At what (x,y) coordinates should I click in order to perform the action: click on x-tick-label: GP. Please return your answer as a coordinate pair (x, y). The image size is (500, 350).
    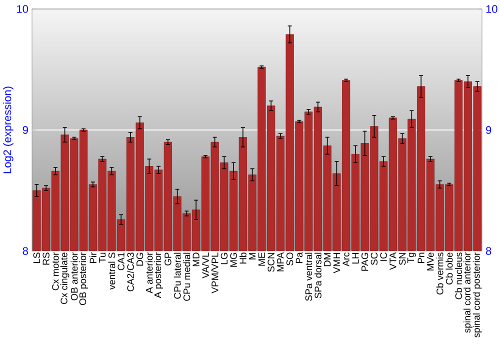
    Looking at the image, I should click on (168, 259).